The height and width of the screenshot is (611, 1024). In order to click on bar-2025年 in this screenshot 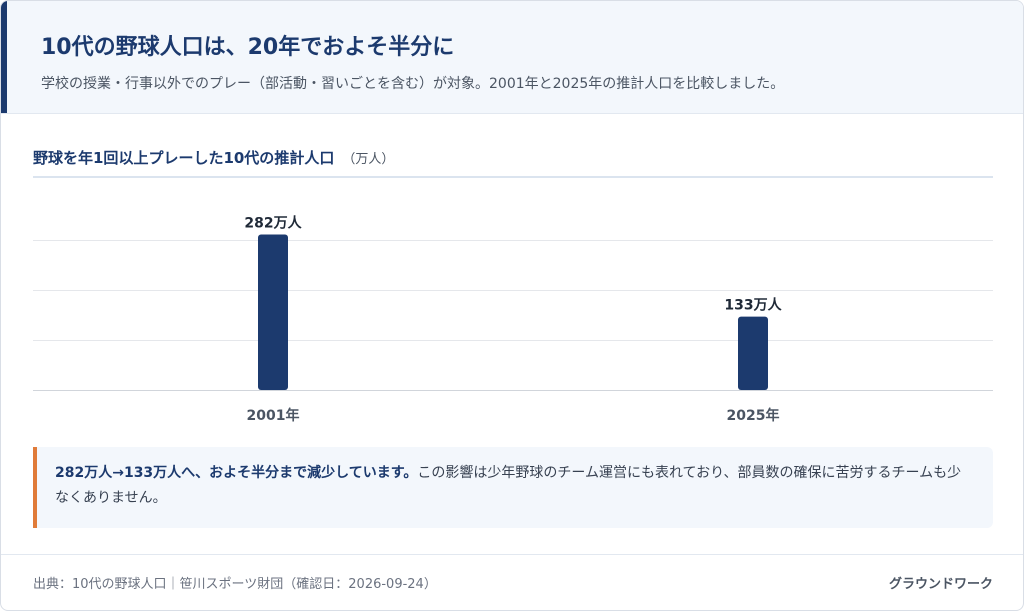, I will do `click(753, 353)`.